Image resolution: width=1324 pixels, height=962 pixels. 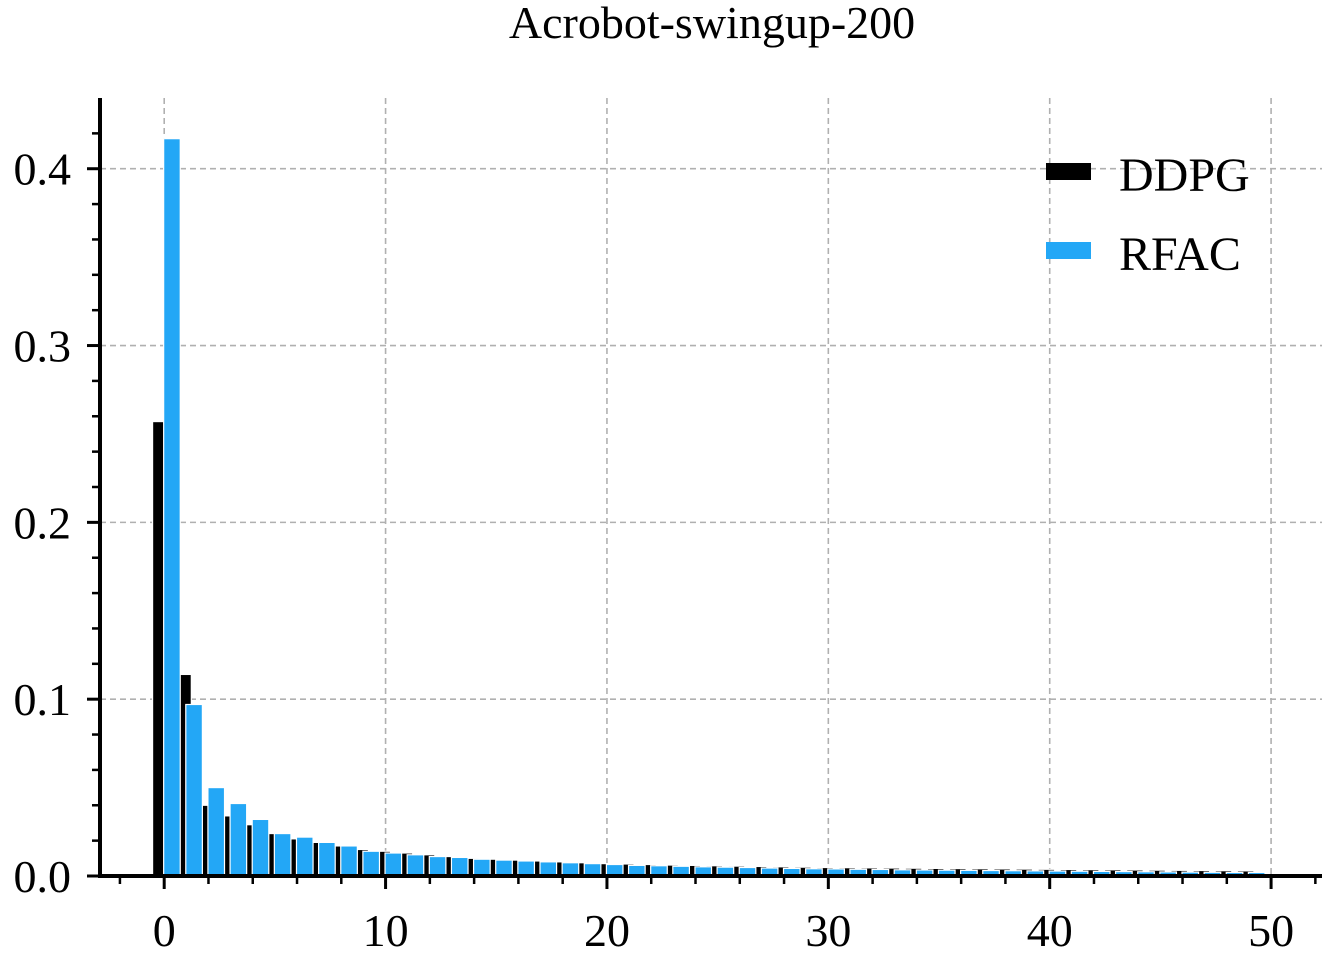 What do you see at coordinates (43, 699) in the screenshot?
I see `y-tick-label-0.1: 0.1` at bounding box center [43, 699].